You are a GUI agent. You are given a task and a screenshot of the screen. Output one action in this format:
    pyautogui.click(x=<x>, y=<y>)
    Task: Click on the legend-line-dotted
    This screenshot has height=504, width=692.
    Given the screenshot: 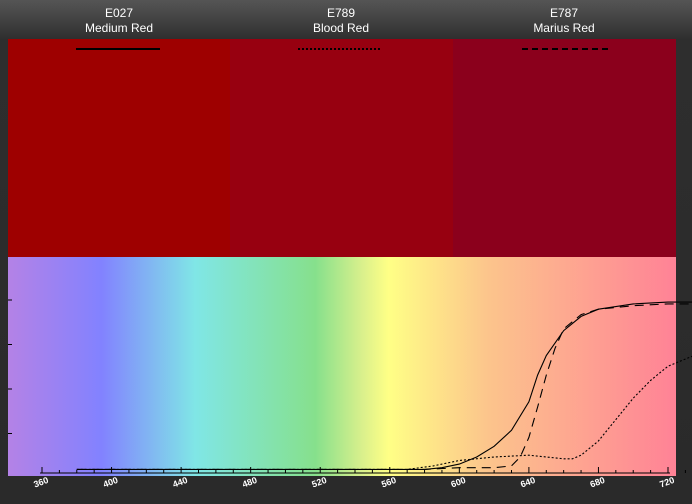 What is the action you would take?
    pyautogui.click(x=339, y=49)
    